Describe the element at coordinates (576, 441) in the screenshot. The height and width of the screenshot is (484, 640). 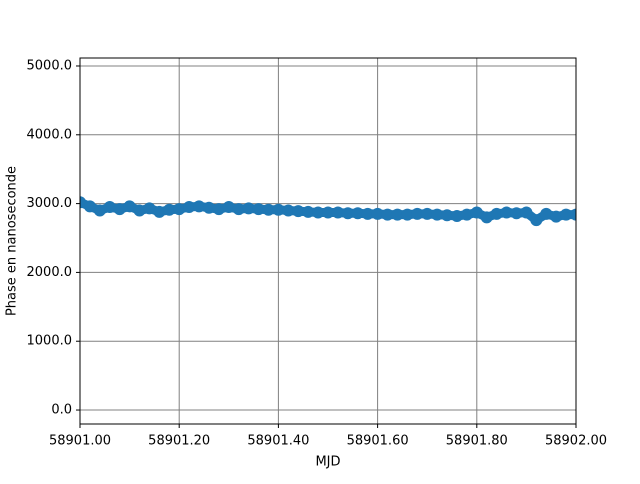
I see `x-tick-label: 58902.00` at that location.